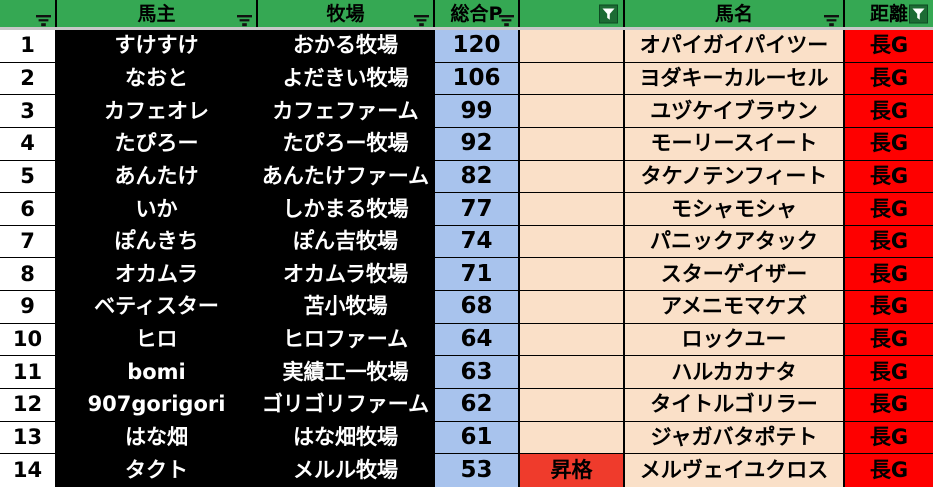 The width and height of the screenshot is (933, 487). I want to click on table-row: 7 ぽんきち ぽん吉牧場 74 パニックアタック 長G, so click(466, 242).